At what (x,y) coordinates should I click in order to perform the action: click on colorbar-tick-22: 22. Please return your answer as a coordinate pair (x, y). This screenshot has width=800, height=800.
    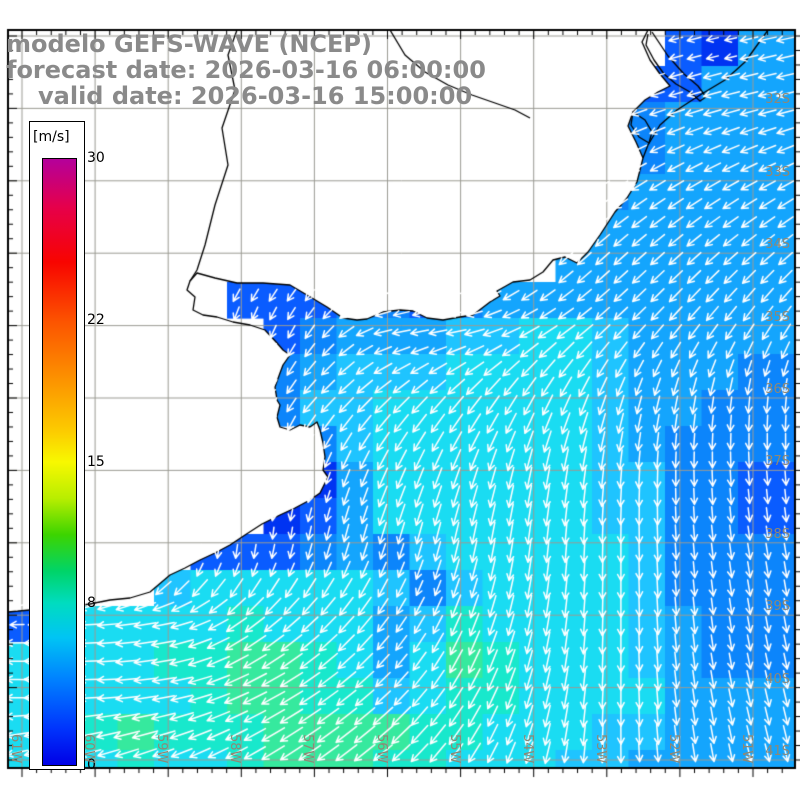
    Looking at the image, I should click on (96, 319).